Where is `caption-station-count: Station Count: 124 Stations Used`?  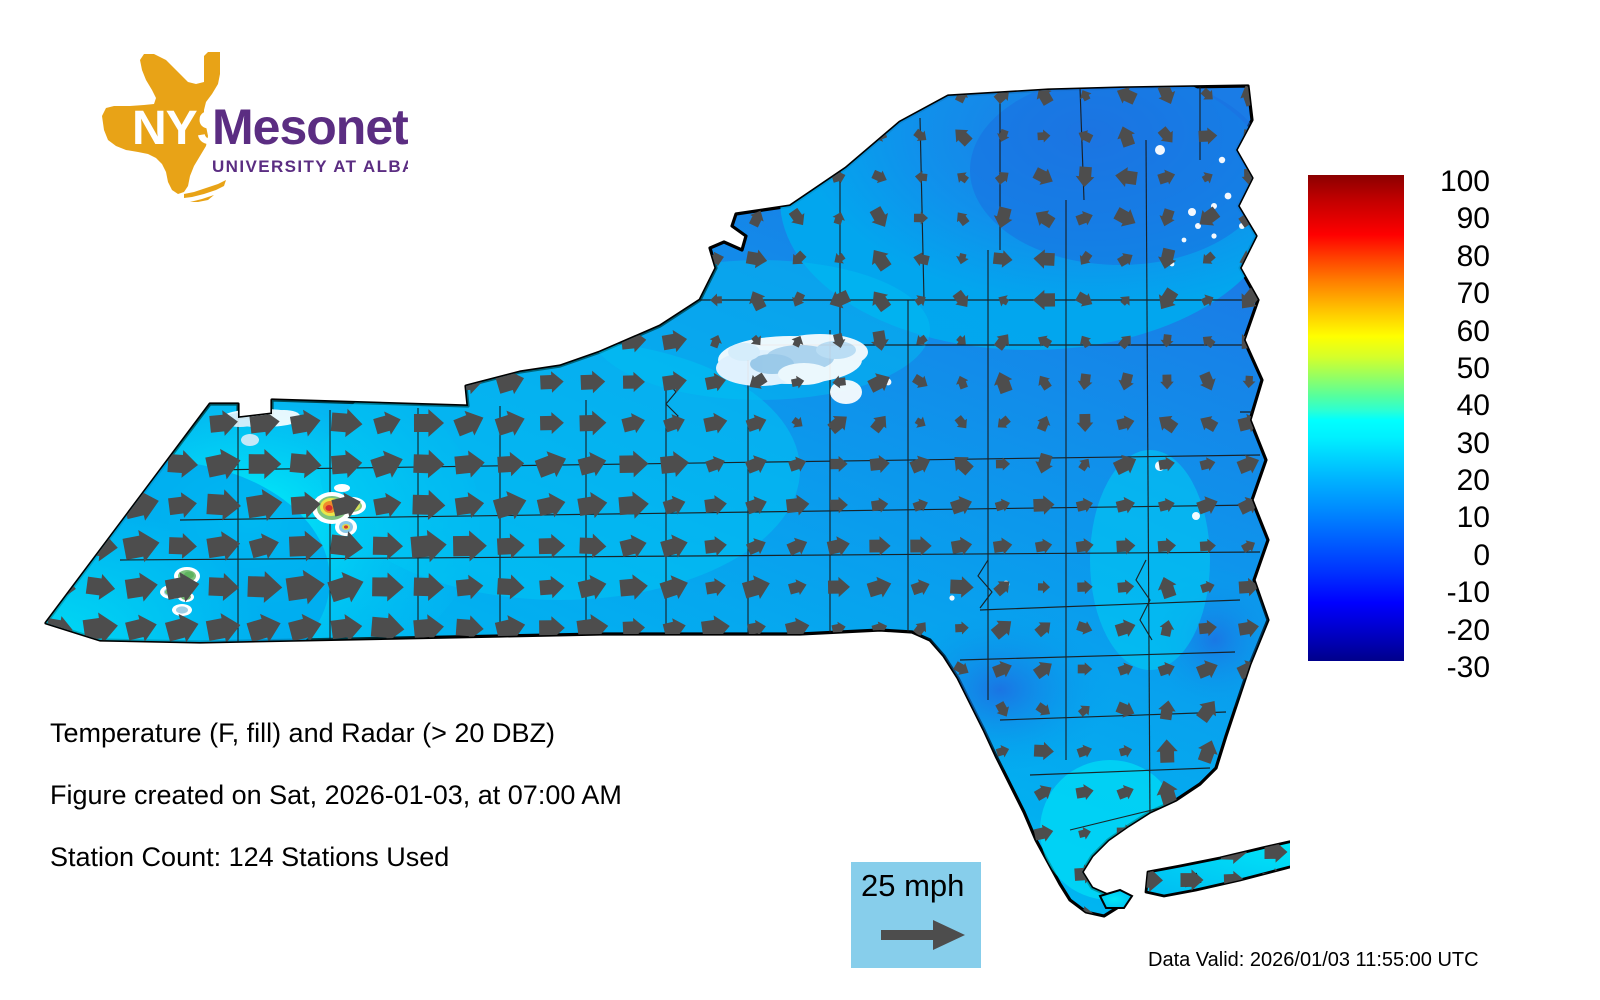 caption-station-count: Station Count: 124 Stations Used is located at coordinates (250, 857).